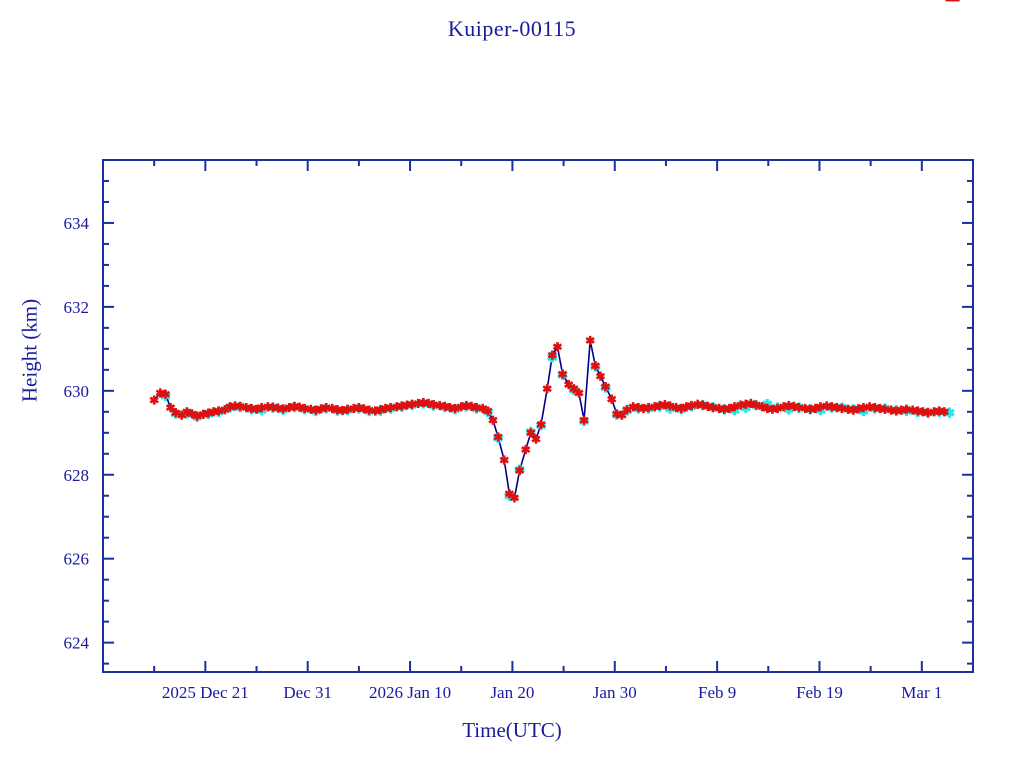 This screenshot has height=768, width=1024. I want to click on y-tick-label: 628, so click(77, 475).